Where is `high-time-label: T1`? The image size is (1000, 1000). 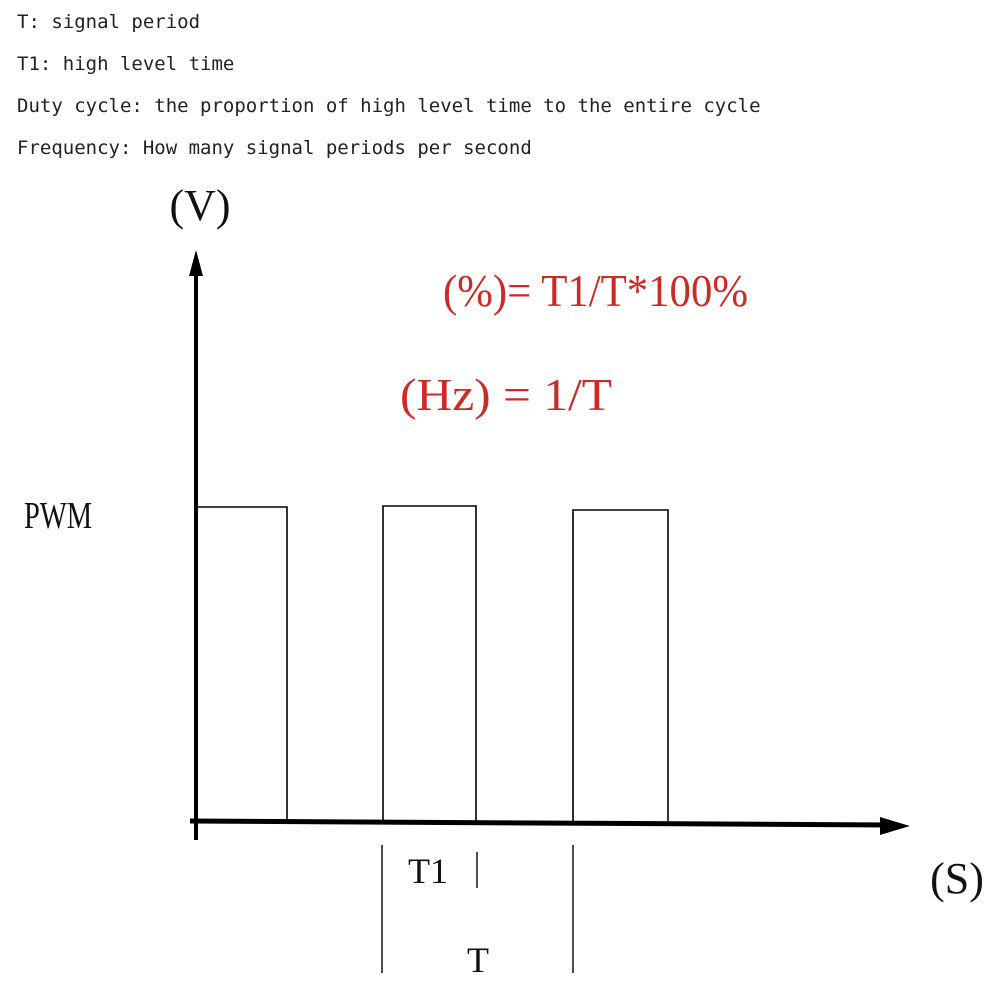 high-time-label: T1 is located at coordinates (428, 871).